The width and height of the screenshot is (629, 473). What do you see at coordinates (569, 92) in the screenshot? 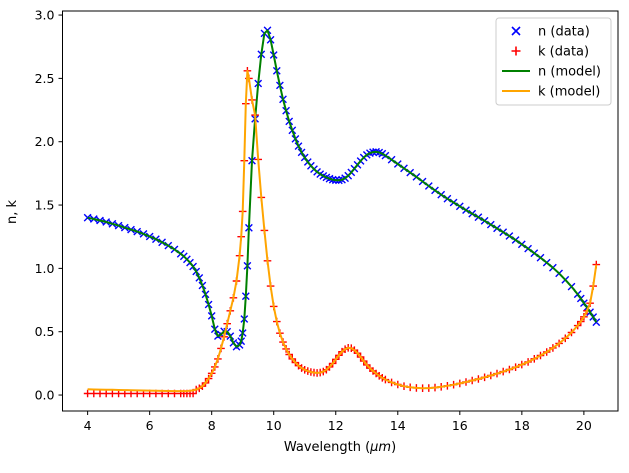
I see `legend-label: k (model)` at bounding box center [569, 92].